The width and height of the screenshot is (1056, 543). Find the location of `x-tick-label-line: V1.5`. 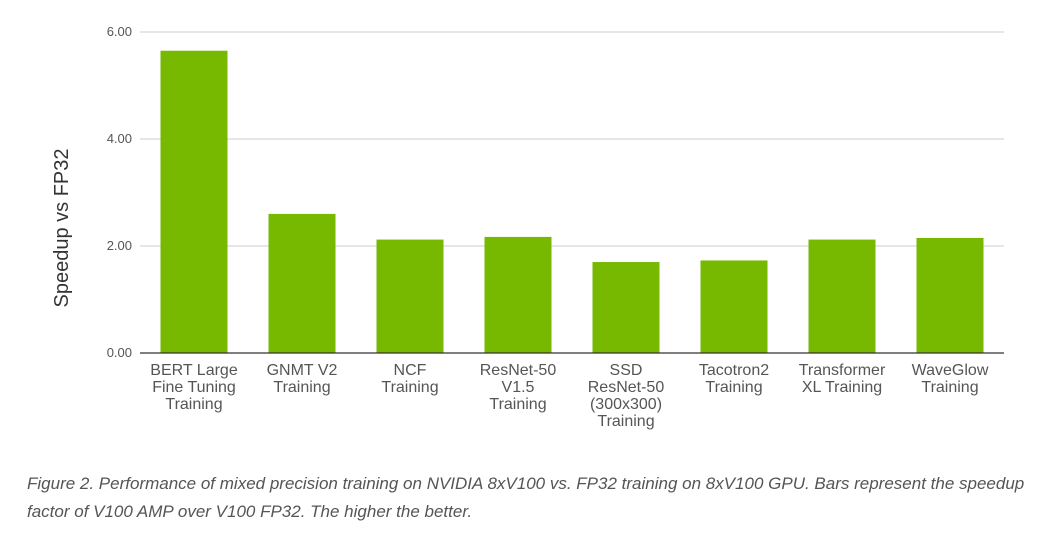

x-tick-label-line: V1.5 is located at coordinates (518, 387).